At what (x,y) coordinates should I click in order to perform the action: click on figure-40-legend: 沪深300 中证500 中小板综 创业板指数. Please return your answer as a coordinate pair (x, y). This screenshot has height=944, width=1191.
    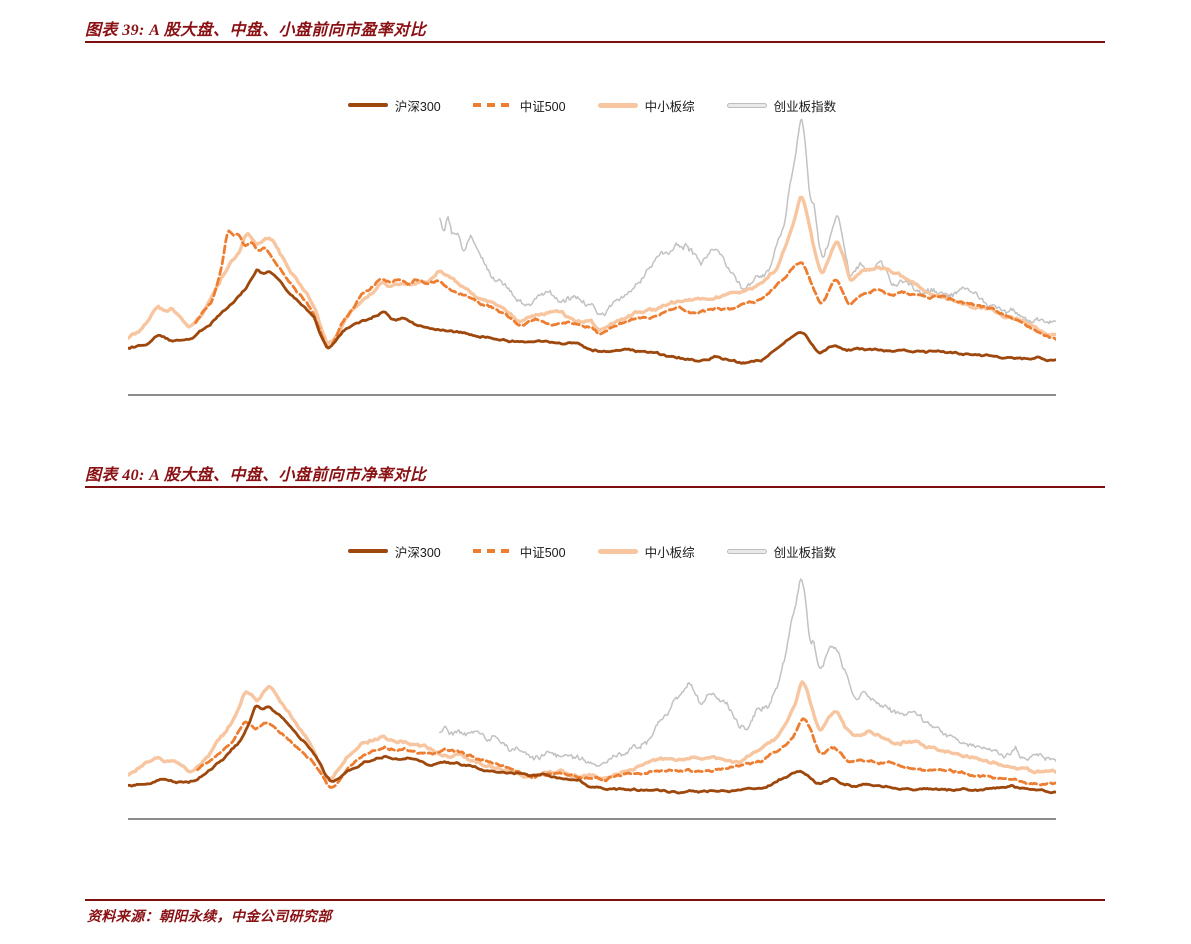
    Looking at the image, I should click on (592, 551).